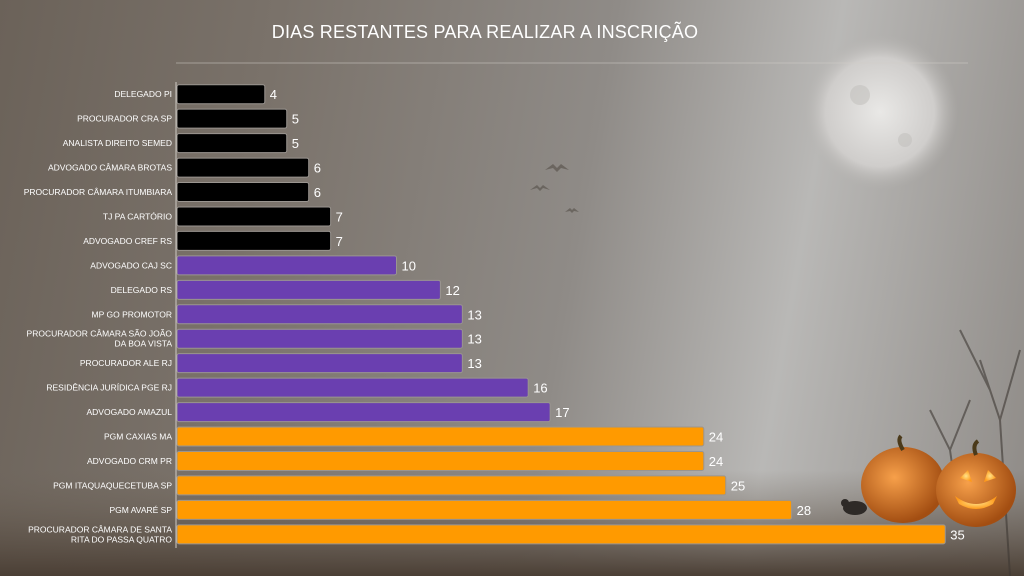 Image resolution: width=1024 pixels, height=576 pixels. What do you see at coordinates (117, 143) in the screenshot?
I see `category-label: ANALISTA DIREITO SEMED` at bounding box center [117, 143].